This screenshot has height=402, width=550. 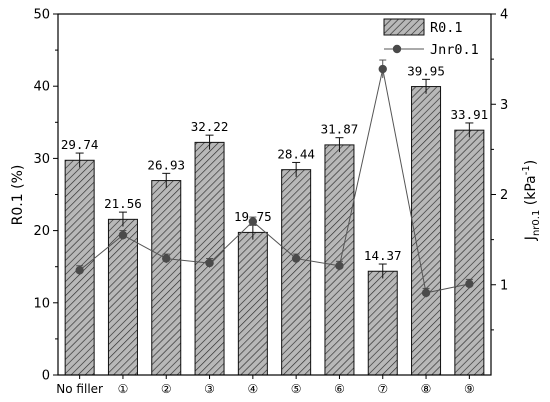 I want to click on legend-label-bars: R0.1, so click(x=446, y=28).